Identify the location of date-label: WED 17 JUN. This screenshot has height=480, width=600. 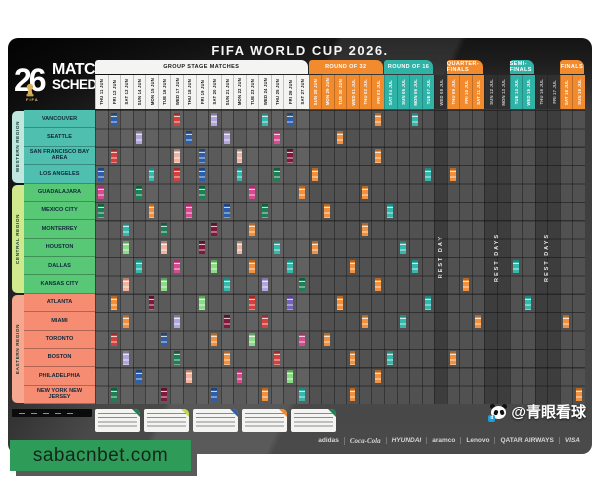
(177, 92).